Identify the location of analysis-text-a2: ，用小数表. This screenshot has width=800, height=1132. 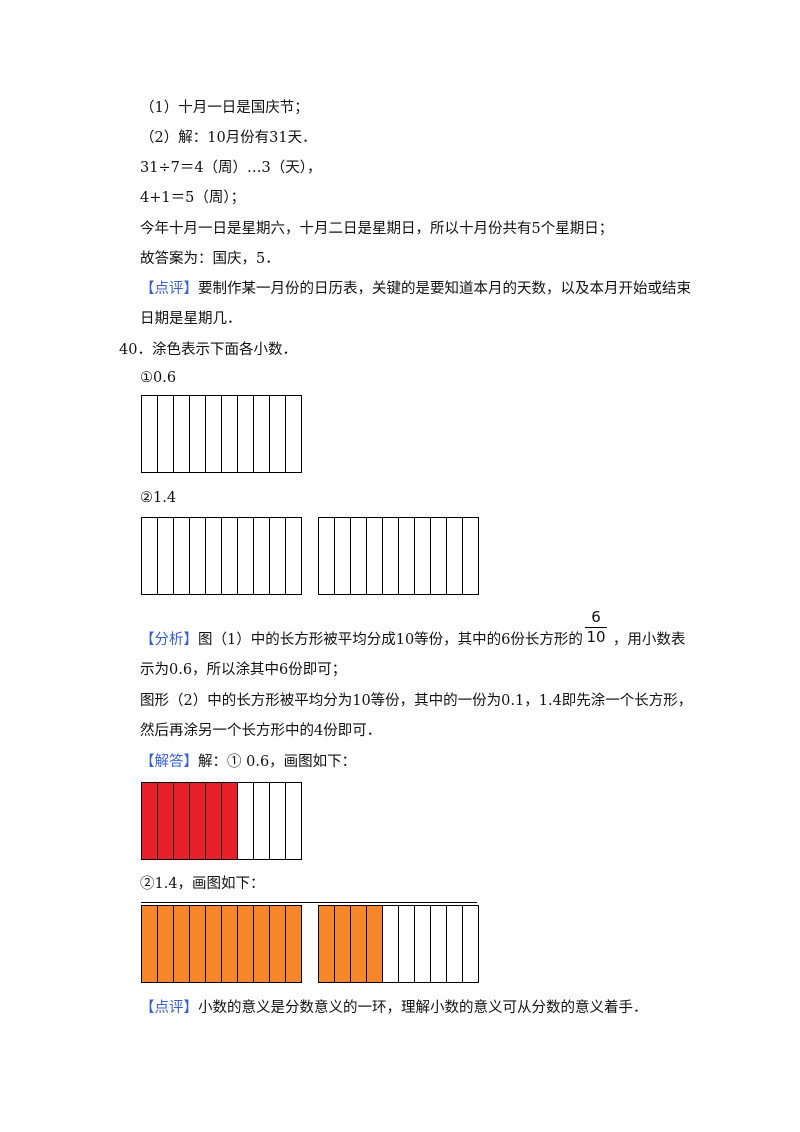
(649, 640).